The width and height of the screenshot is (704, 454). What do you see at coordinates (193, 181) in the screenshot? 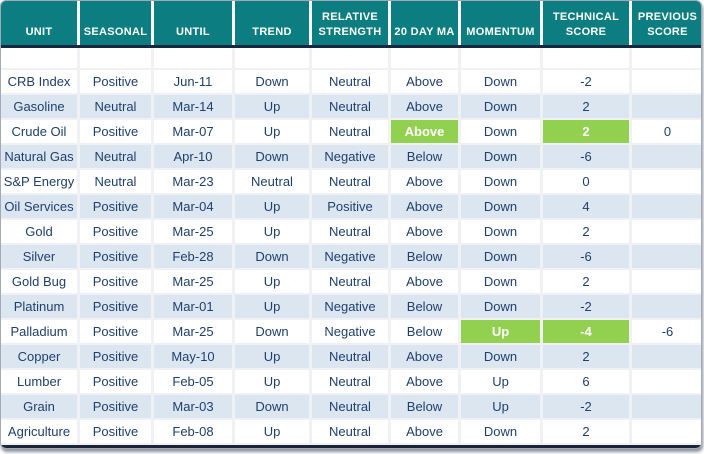
I see `table-cell-until: Mar-23` at bounding box center [193, 181].